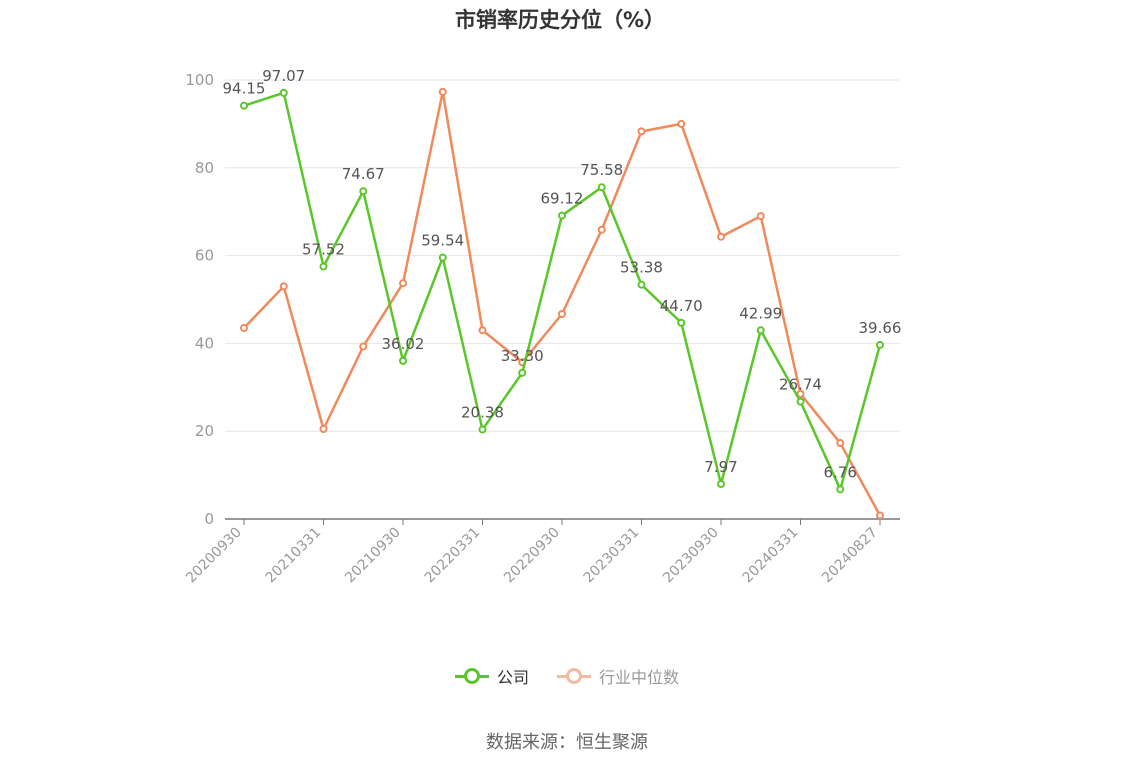 This screenshot has width=1134, height=766. What do you see at coordinates (204, 168) in the screenshot?
I see `y-tick-label-80: 80` at bounding box center [204, 168].